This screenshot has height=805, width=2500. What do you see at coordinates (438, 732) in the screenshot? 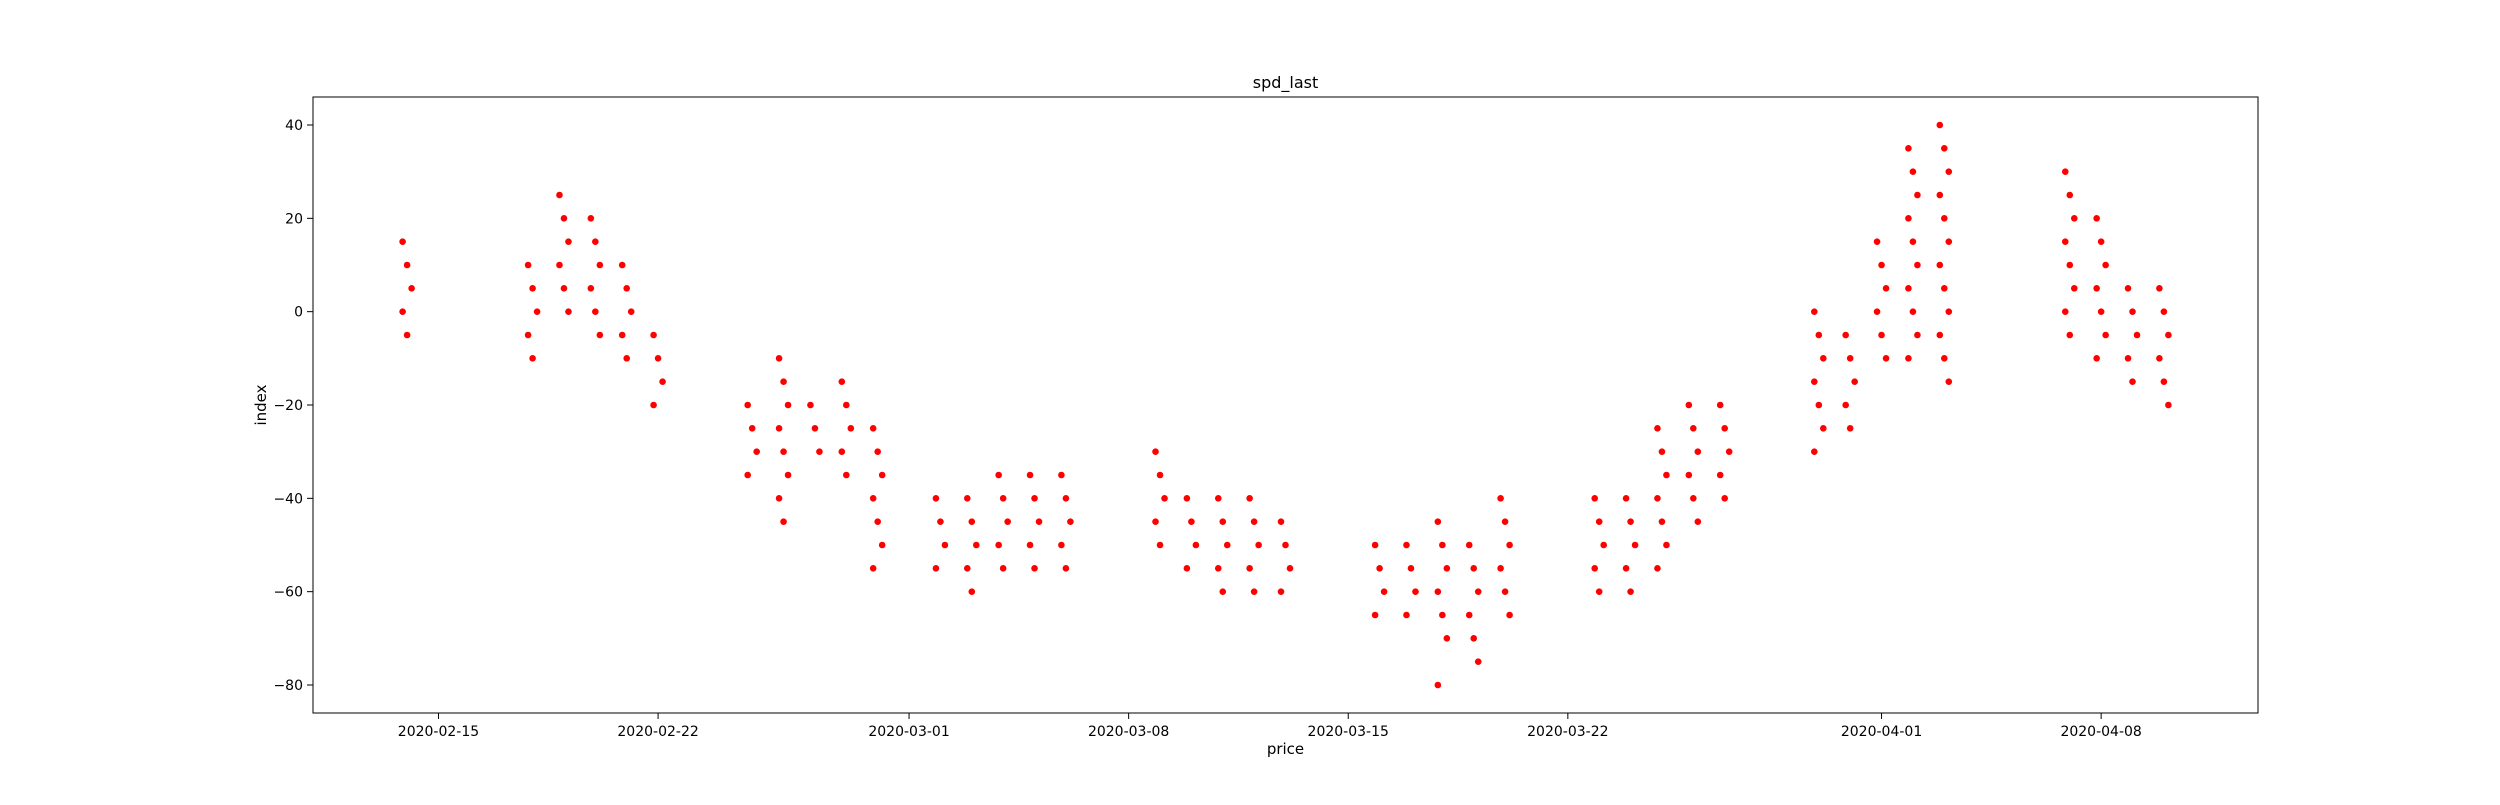
I see `x-tick-label: 2020-02-15` at bounding box center [438, 732].